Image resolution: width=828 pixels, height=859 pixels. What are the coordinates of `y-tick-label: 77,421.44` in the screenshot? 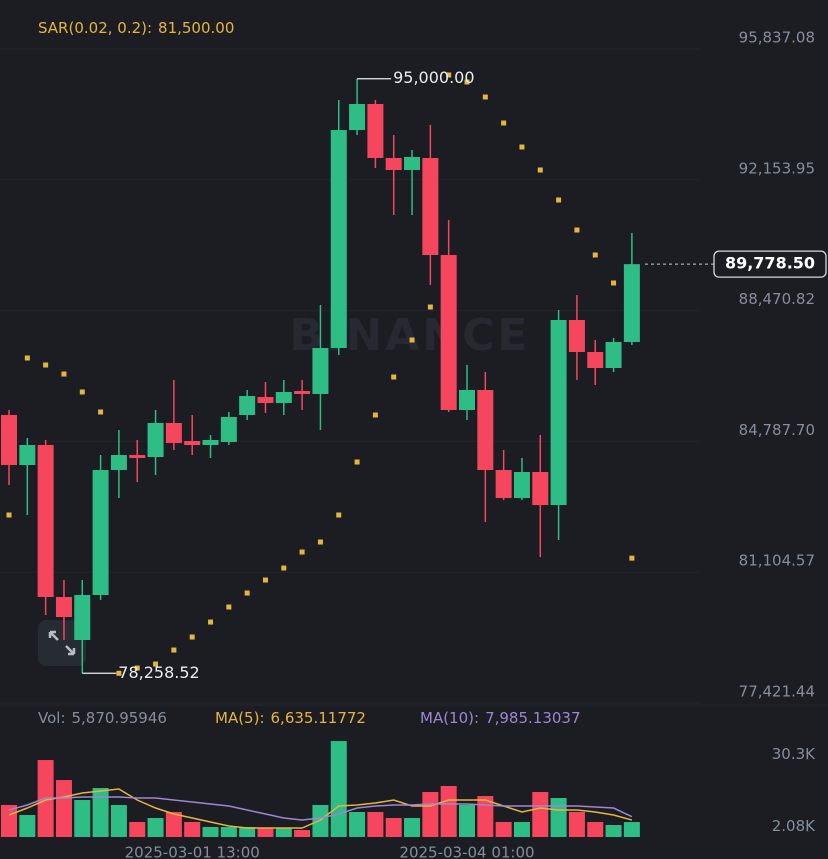 It's located at (777, 692).